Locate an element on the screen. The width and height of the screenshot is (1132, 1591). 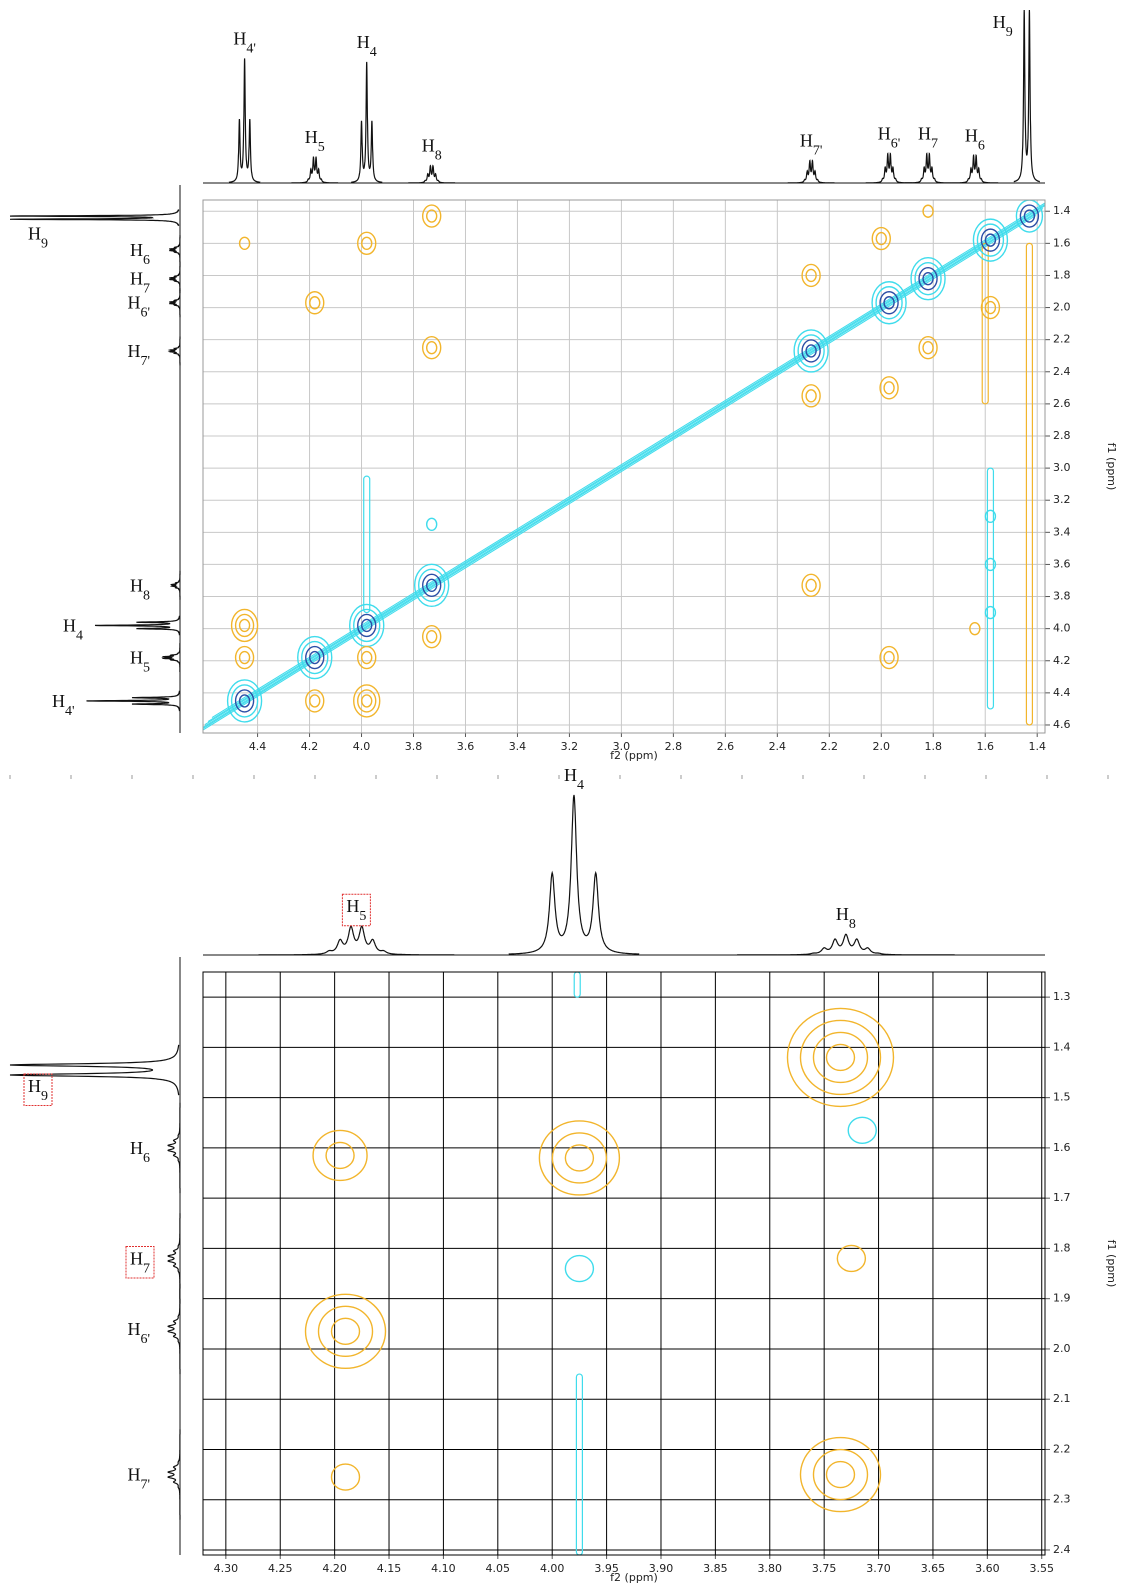
x-tick-label: 1.4 is located at coordinates (1037, 746).